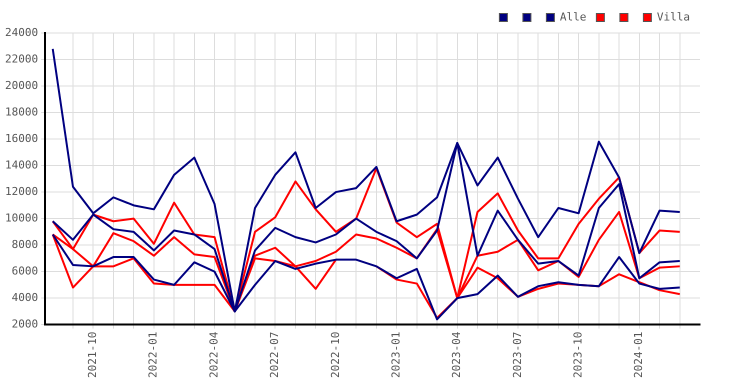 Image resolution: width=750 pixels, height=385 pixels. Describe the element at coordinates (573, 17) in the screenshot. I see `legend-label: Alle` at that location.